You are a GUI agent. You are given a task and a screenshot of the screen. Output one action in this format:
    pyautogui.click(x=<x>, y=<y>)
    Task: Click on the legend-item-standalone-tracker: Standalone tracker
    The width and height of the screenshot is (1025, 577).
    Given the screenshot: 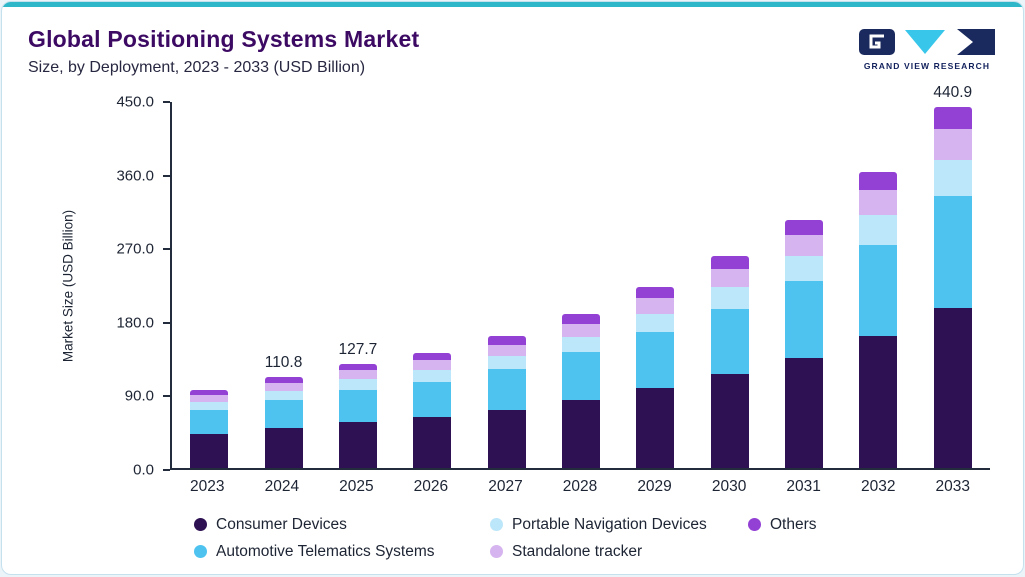 What is the action you would take?
    pyautogui.click(x=619, y=552)
    